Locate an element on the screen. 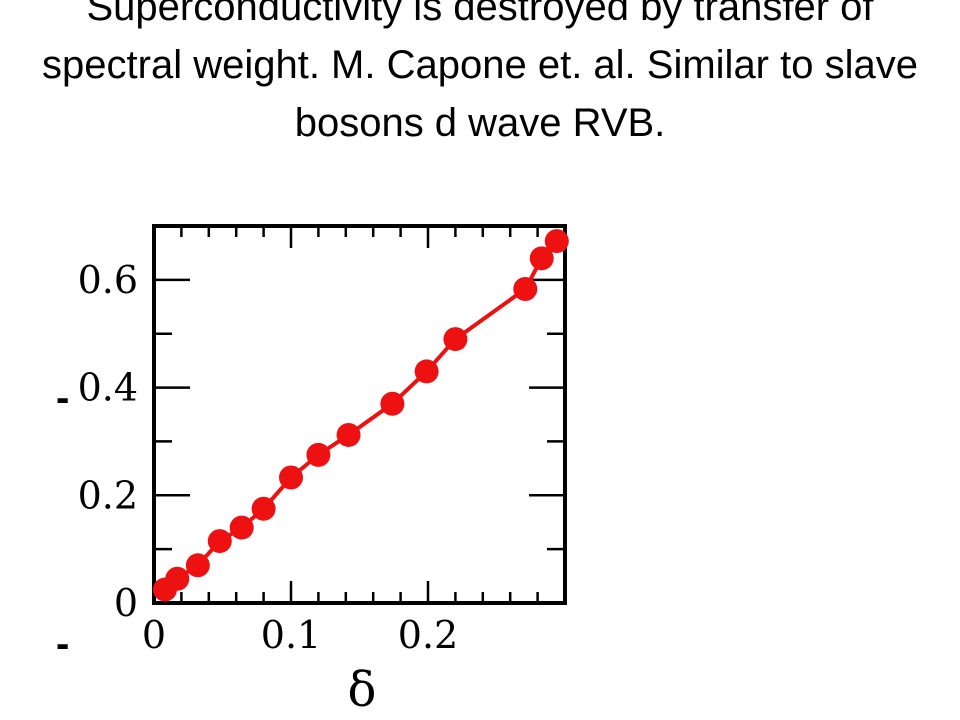 This screenshot has width=960, height=720. stray-dash-upper: - is located at coordinates (63, 398).